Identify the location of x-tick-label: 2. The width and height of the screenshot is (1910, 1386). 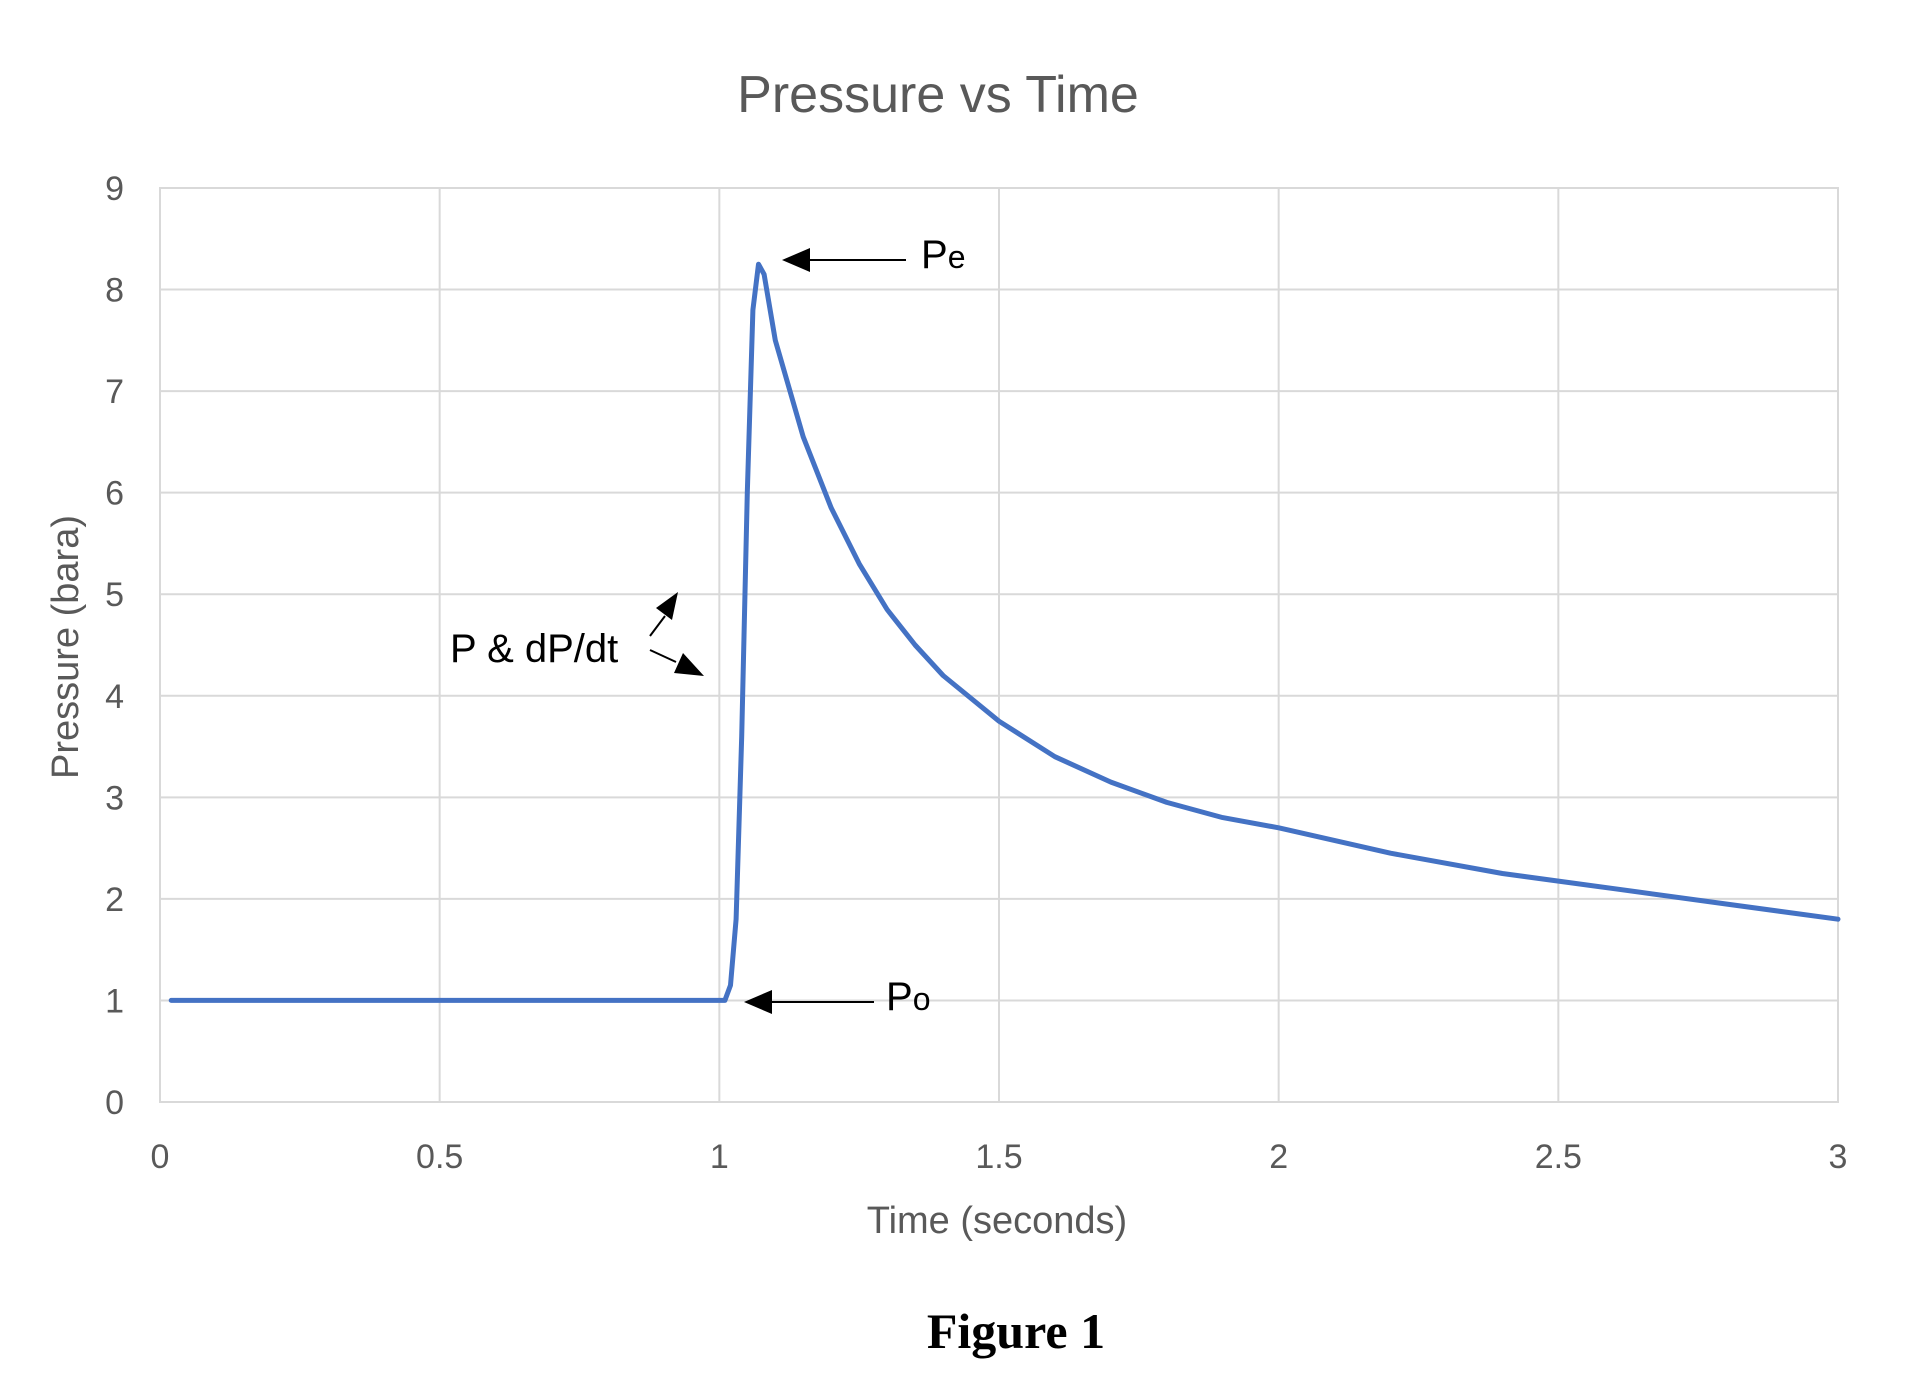
(1278, 1157).